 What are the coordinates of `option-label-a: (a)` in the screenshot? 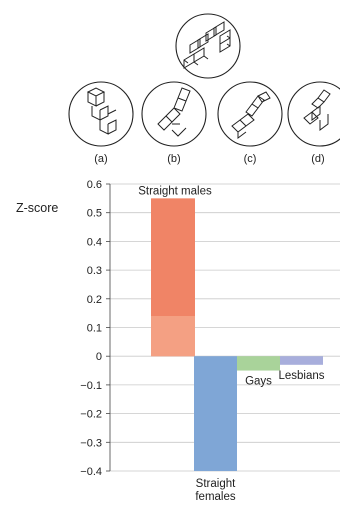 It's located at (100, 159).